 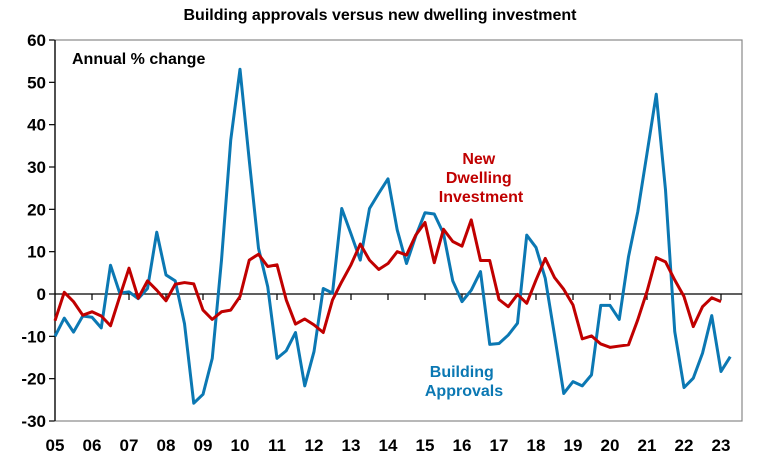 I want to click on y-tick-label: 30, so click(x=36, y=167).